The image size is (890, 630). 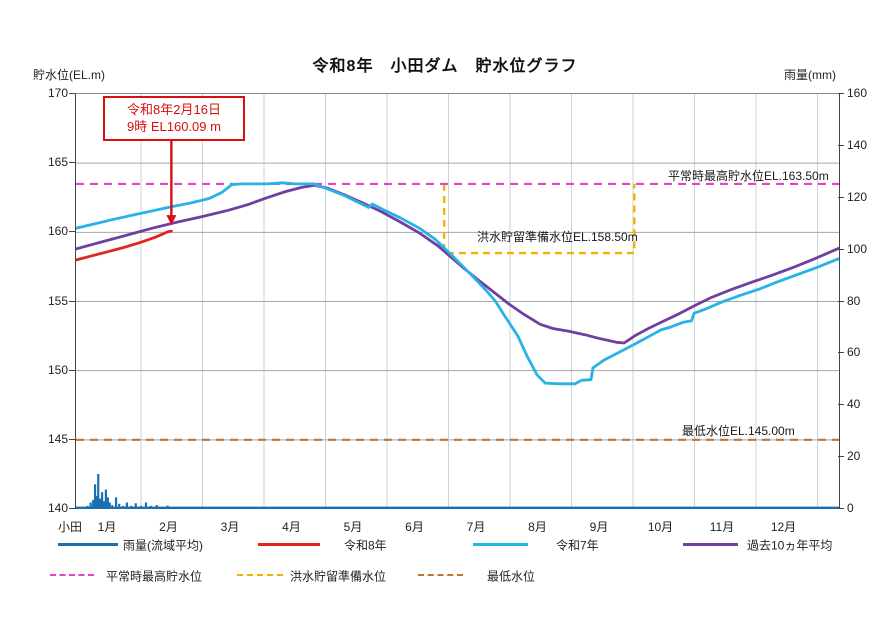 What do you see at coordinates (854, 404) in the screenshot?
I see `right-axis-tick-label: 40` at bounding box center [854, 404].